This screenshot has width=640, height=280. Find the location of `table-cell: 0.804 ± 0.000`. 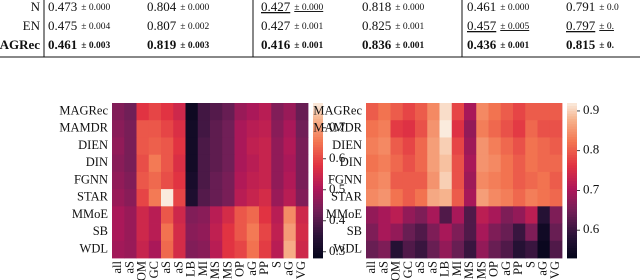

table-cell: 0.804 ± 0.000 is located at coordinates (178, 7).